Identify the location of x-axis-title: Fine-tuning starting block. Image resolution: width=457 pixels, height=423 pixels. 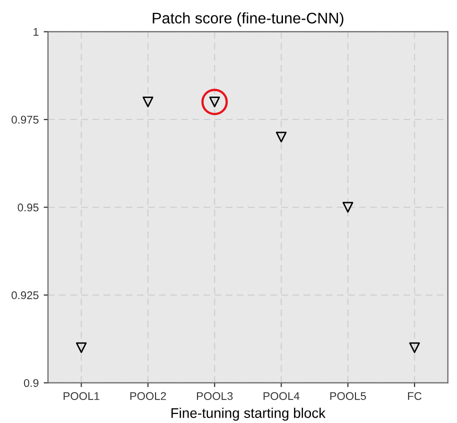
(248, 414).